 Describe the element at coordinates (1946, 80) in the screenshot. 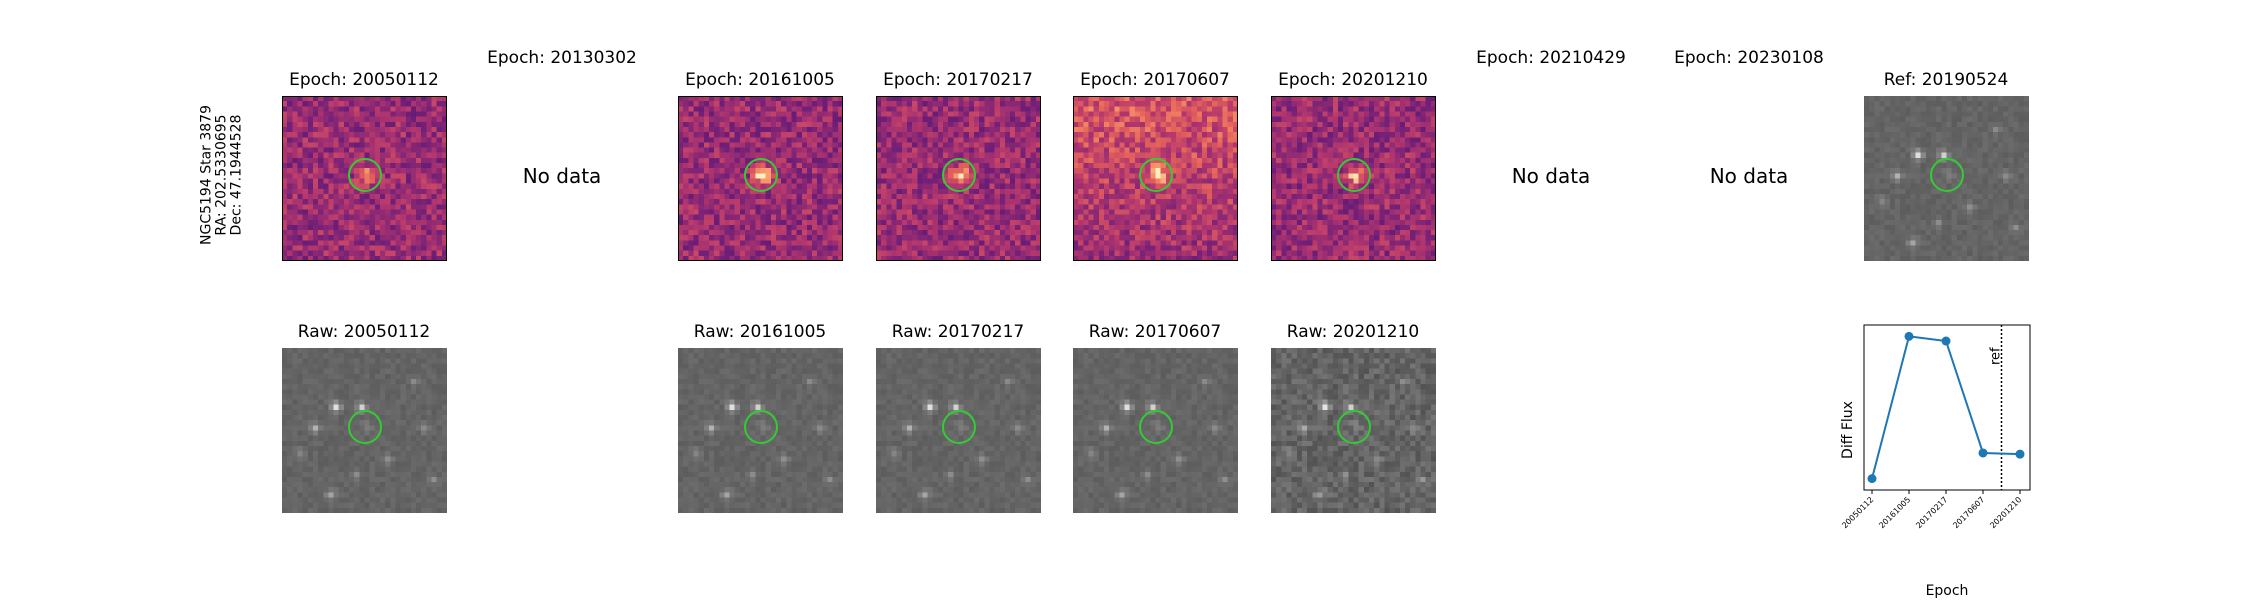

I see `ref-title: Ref: 20190524` at that location.